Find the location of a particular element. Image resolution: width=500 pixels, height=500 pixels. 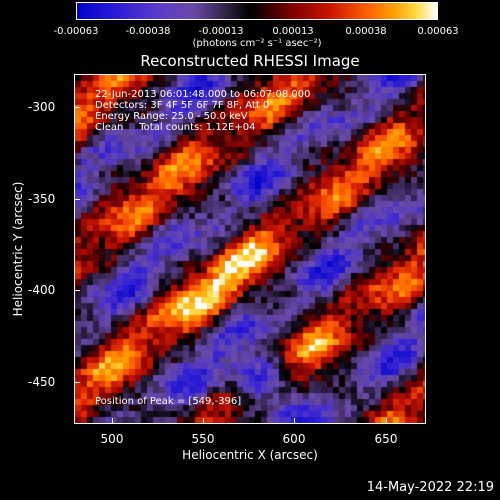

colorbar-units: (photons cm⁻² s⁻¹ asec⁻²) is located at coordinates (257, 43).